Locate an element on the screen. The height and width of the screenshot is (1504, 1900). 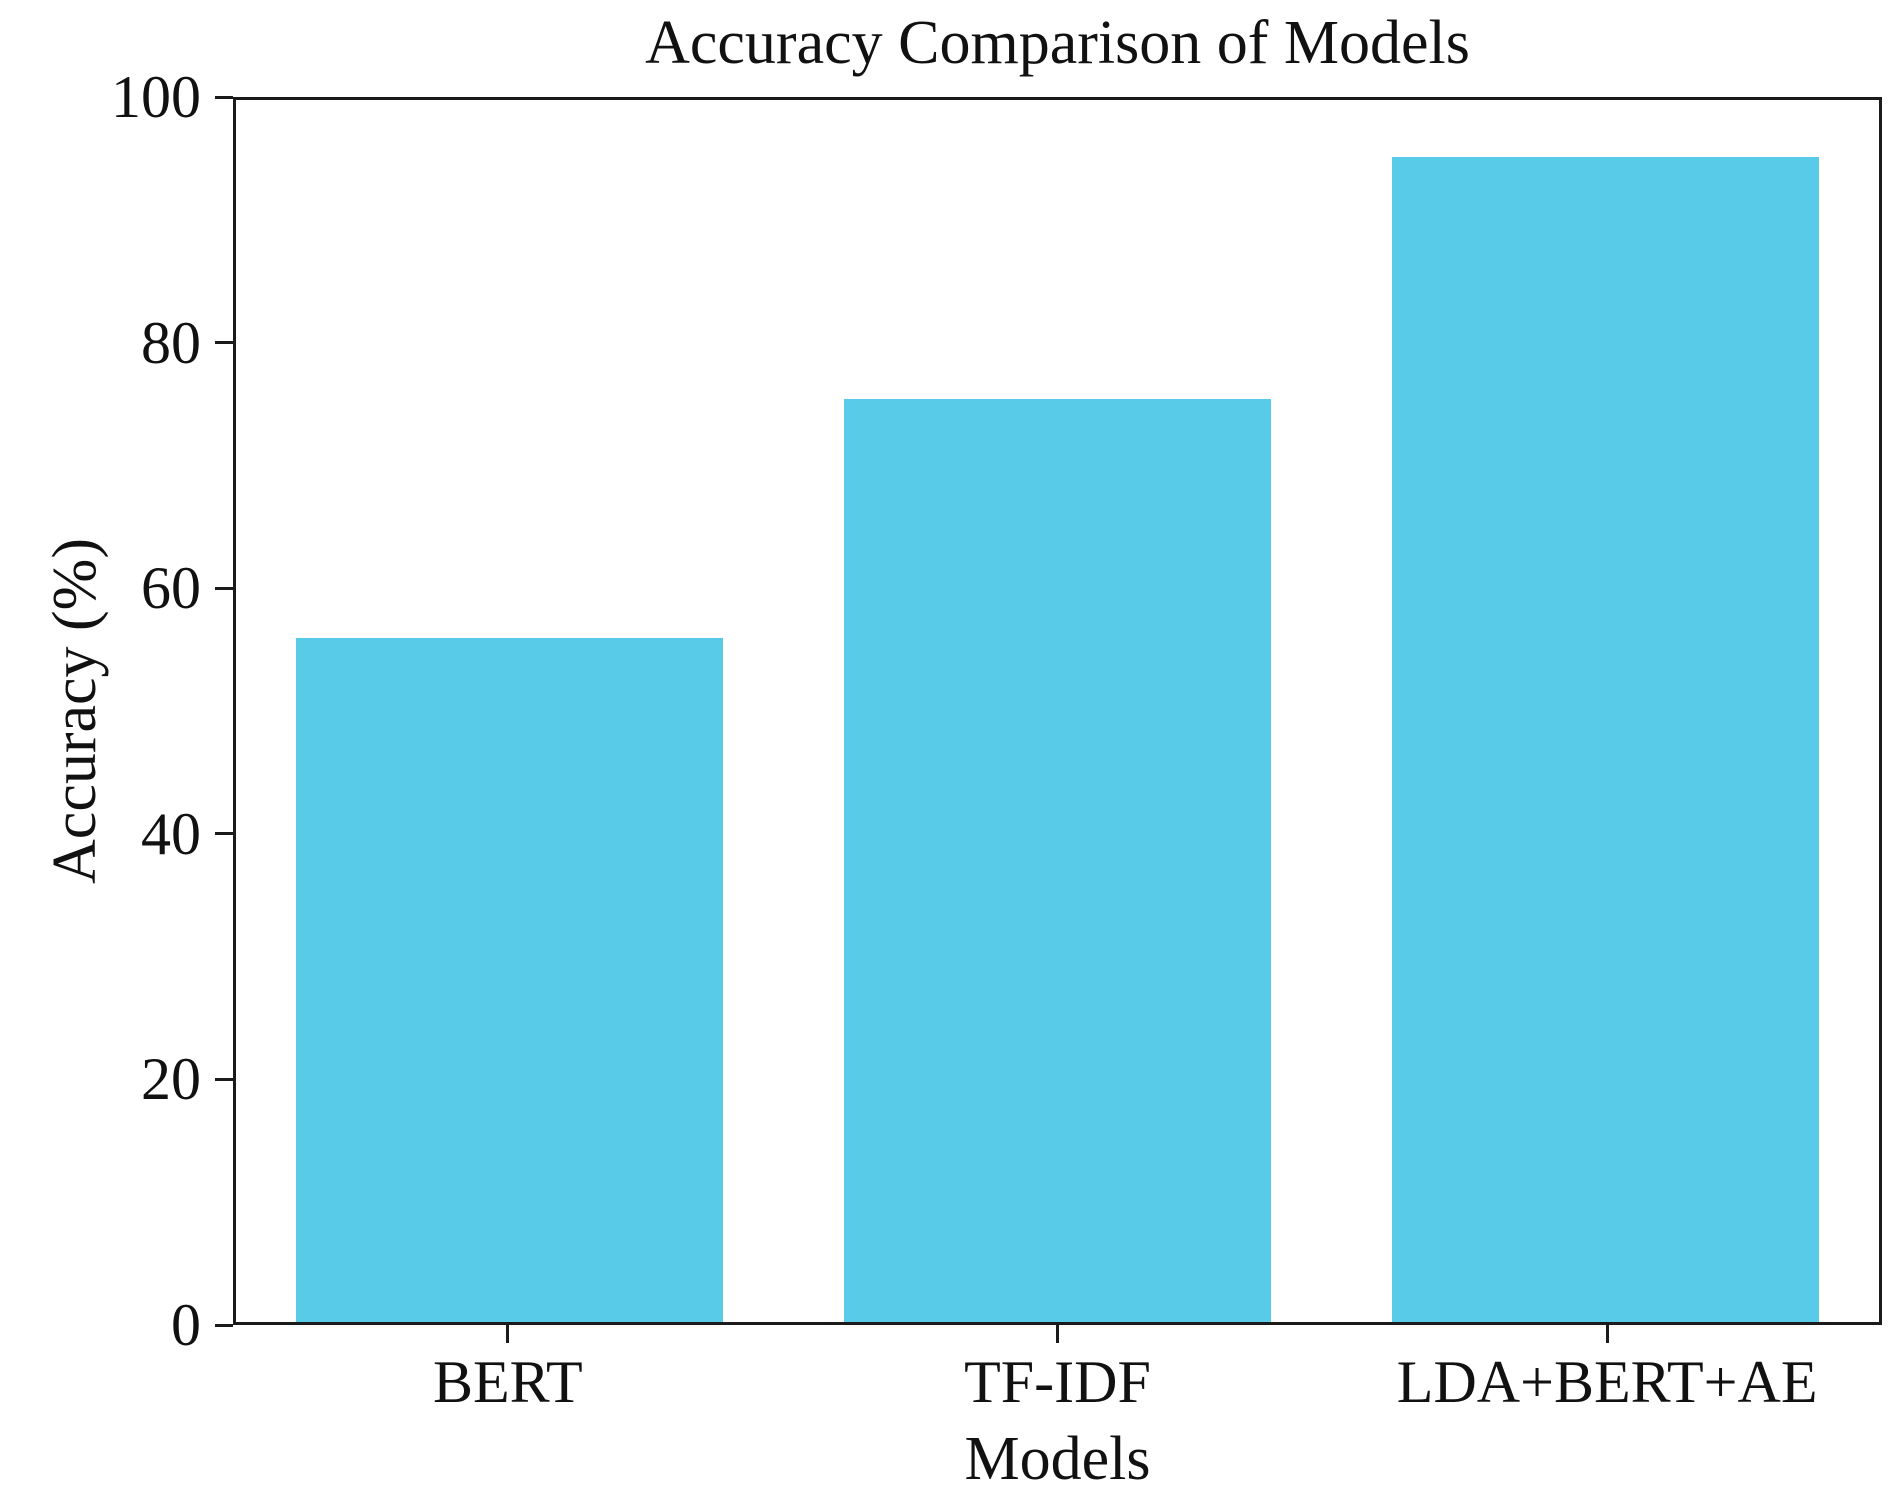
y-tick-label: 60 is located at coordinates (171, 588).